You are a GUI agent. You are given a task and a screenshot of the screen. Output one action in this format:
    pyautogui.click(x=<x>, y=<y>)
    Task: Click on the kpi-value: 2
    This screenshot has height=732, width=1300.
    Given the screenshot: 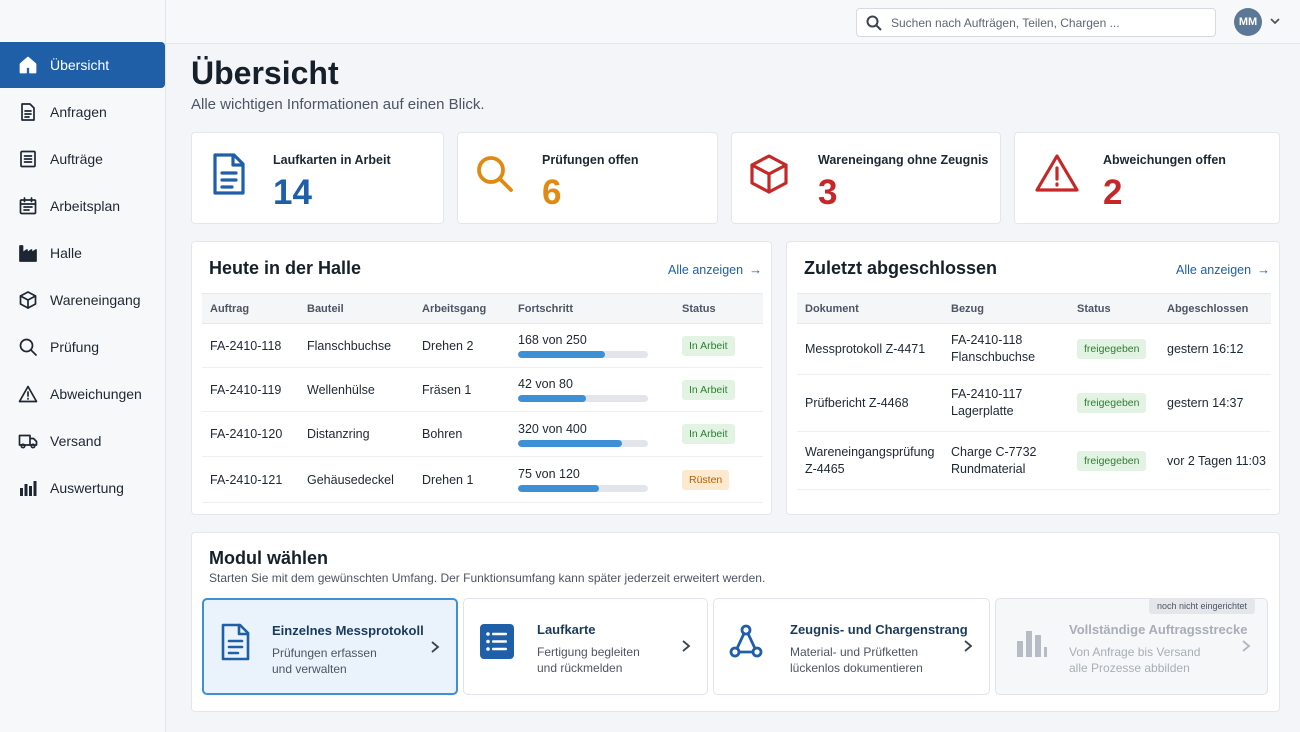 What is the action you would take?
    pyautogui.click(x=1113, y=192)
    